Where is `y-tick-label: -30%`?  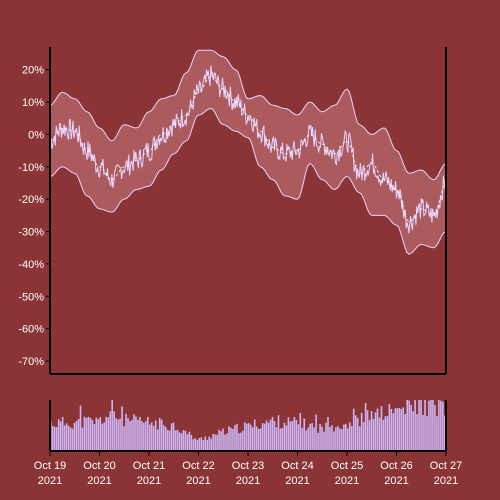 y-tick-label: -30% is located at coordinates (31, 233).